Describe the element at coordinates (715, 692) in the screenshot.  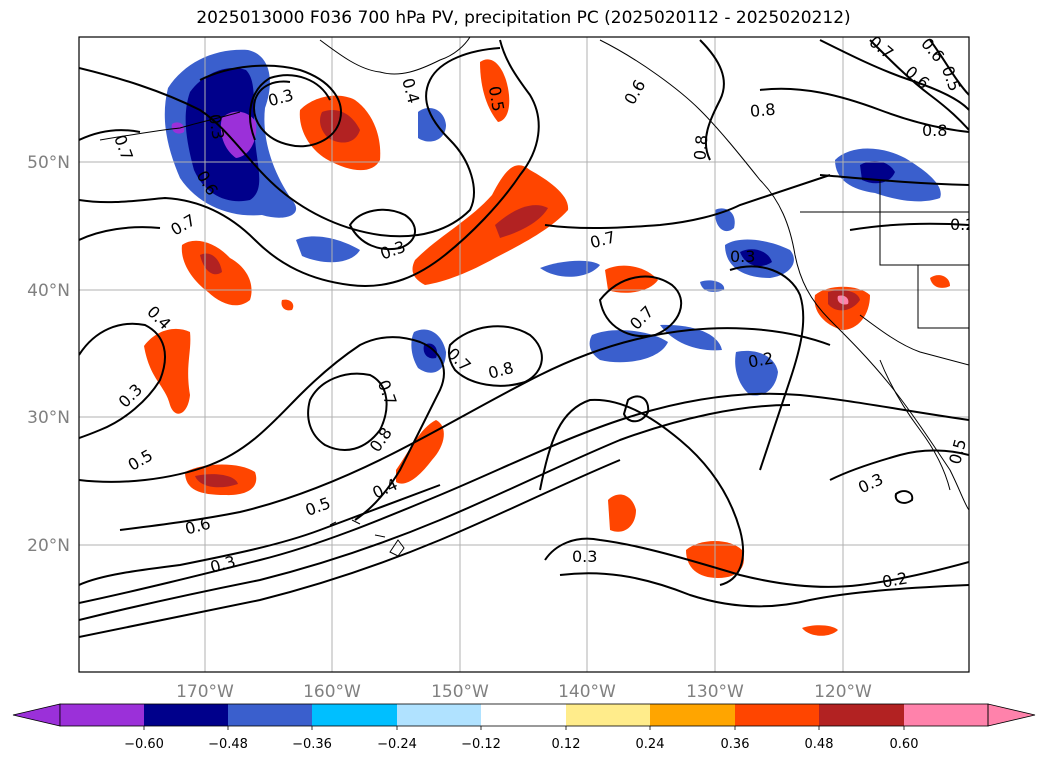
I see `lon-label-130w: 130°W` at that location.